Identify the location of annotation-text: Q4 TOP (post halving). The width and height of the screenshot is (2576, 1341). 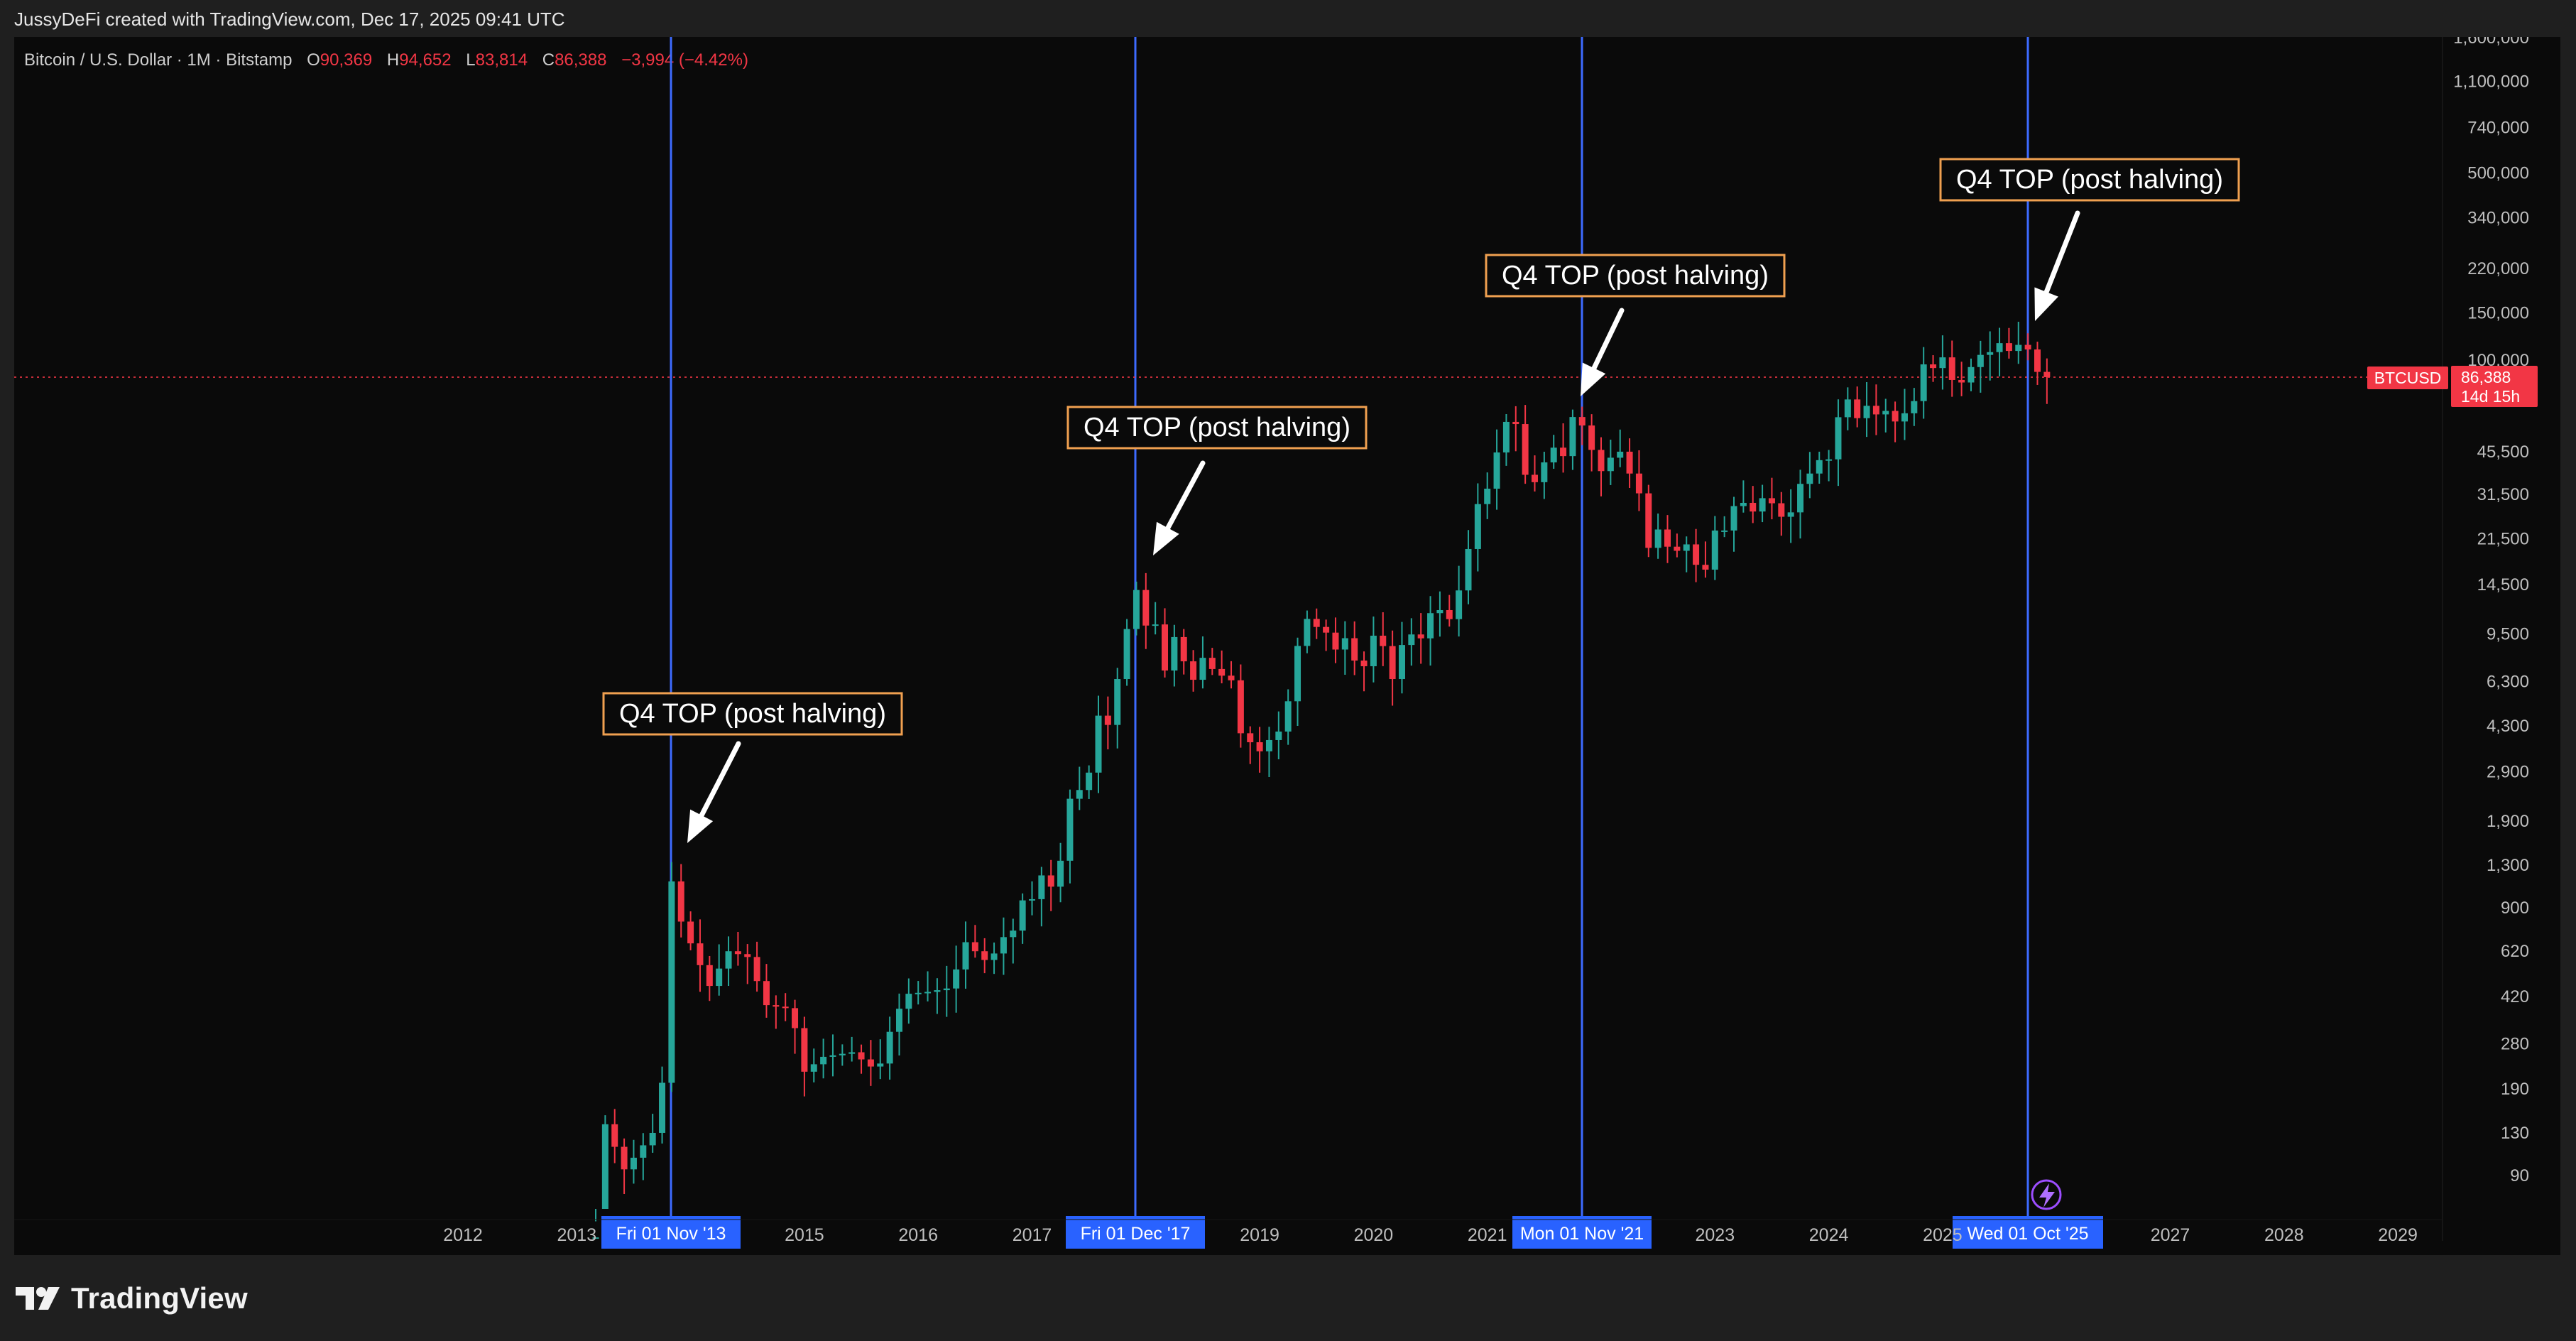
(1217, 428).